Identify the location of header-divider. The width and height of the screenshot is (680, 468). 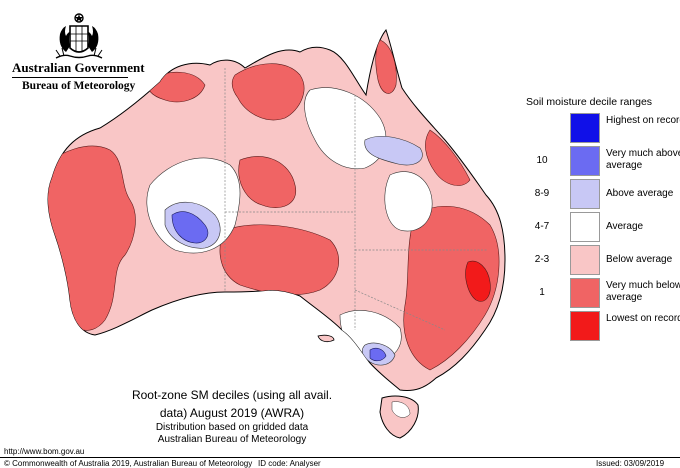
(70, 77).